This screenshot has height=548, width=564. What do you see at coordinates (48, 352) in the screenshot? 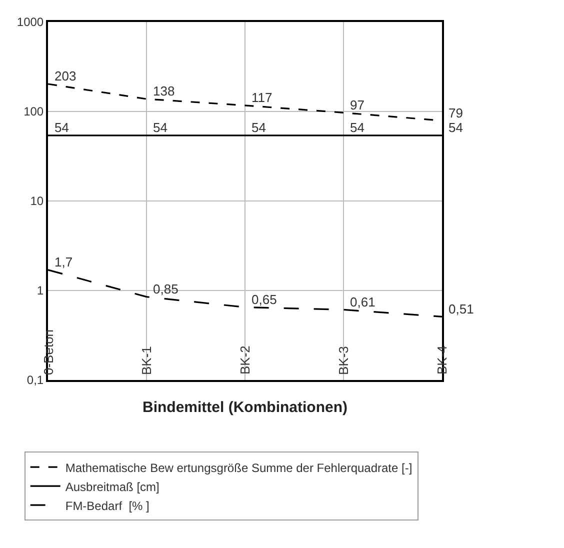
I see `x-tick-label: 0-Beton` at bounding box center [48, 352].